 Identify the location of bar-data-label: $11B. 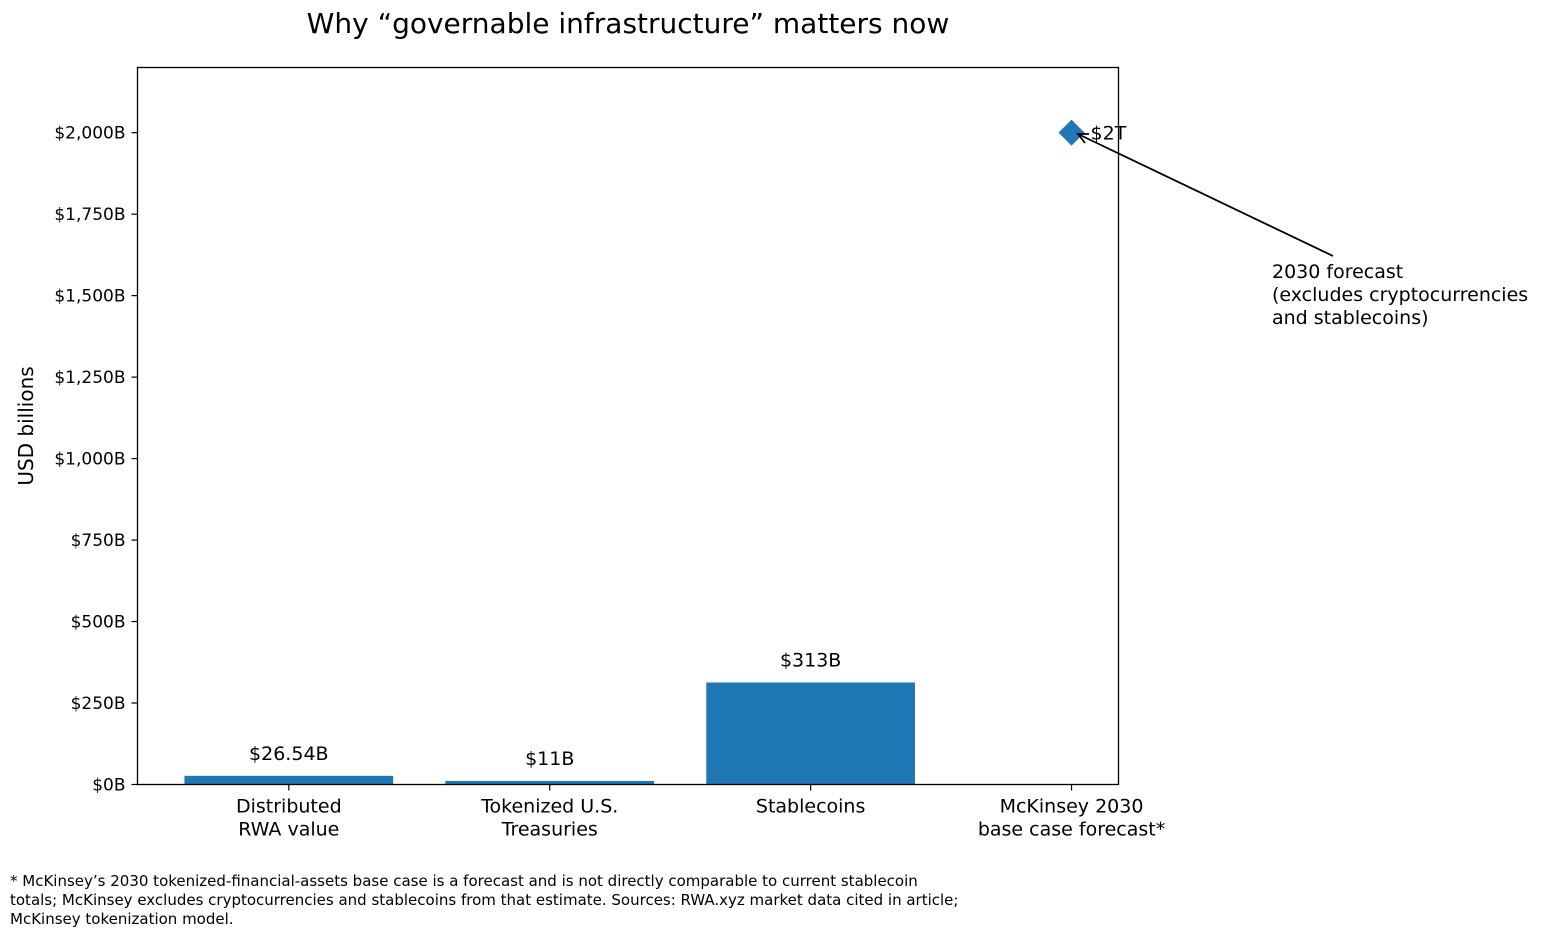
(549, 759).